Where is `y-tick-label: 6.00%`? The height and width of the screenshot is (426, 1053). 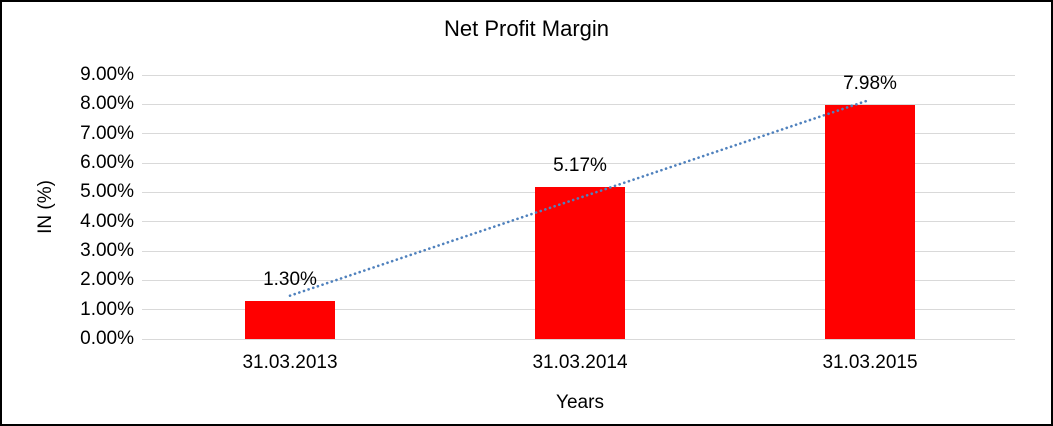
y-tick-label: 6.00% is located at coordinates (107, 162).